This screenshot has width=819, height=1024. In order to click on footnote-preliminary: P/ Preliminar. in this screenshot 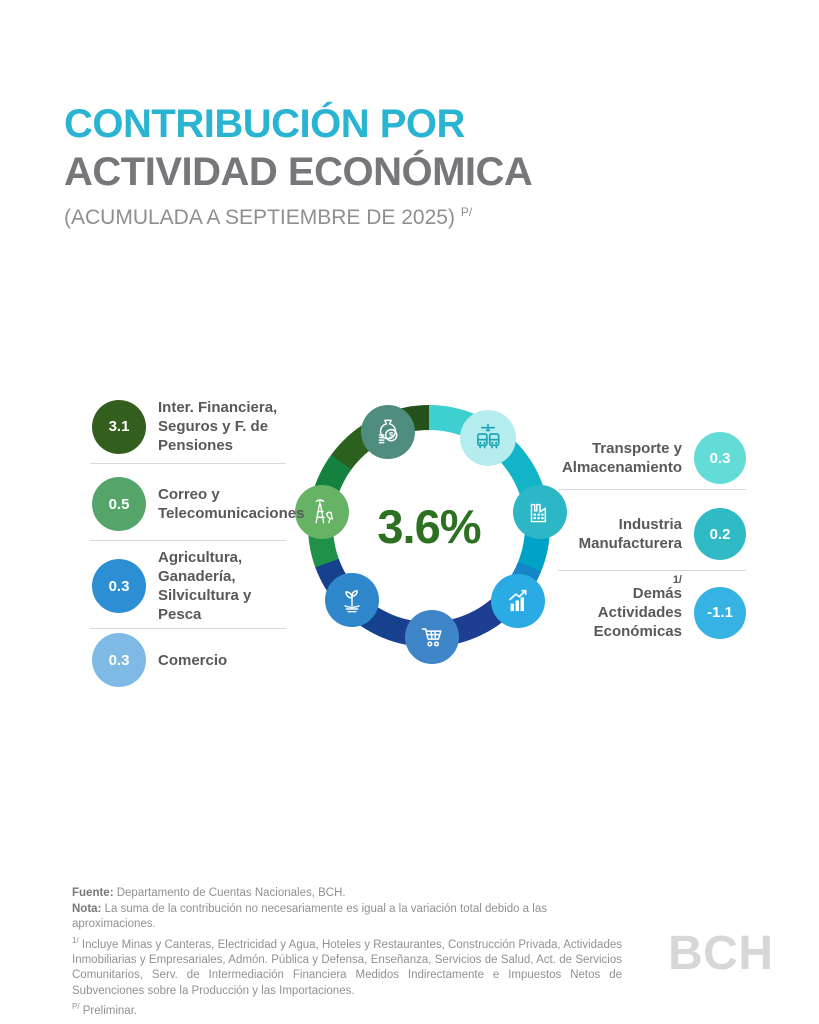, I will do `click(105, 1010)`.